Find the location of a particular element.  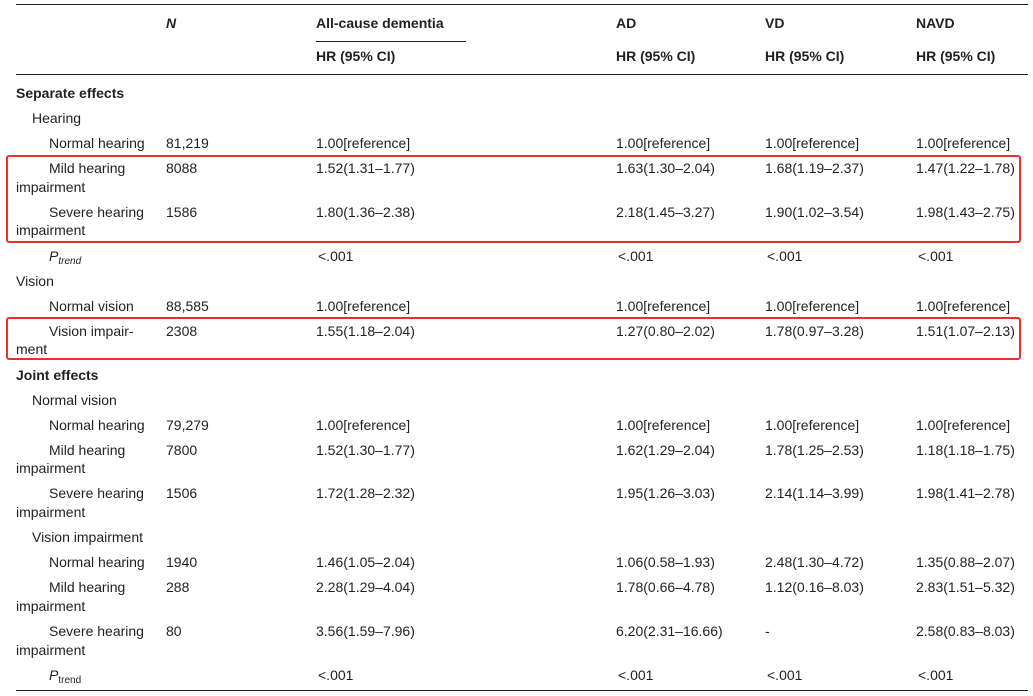

header-rule is located at coordinates (522, 74).